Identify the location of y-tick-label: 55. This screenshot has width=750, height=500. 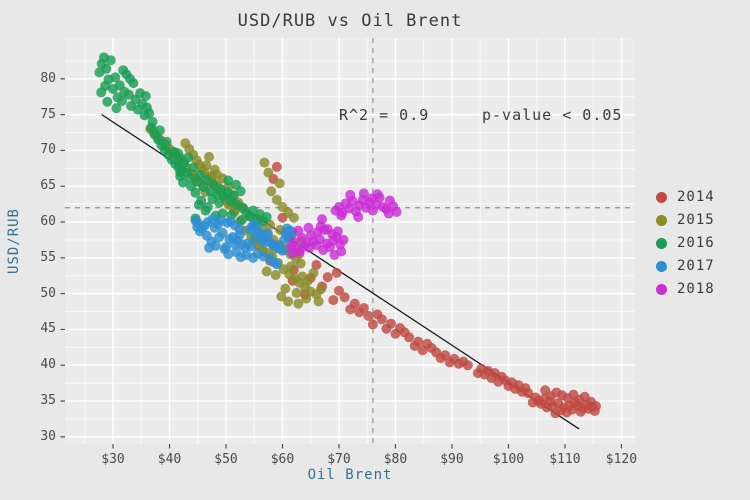
(48, 257).